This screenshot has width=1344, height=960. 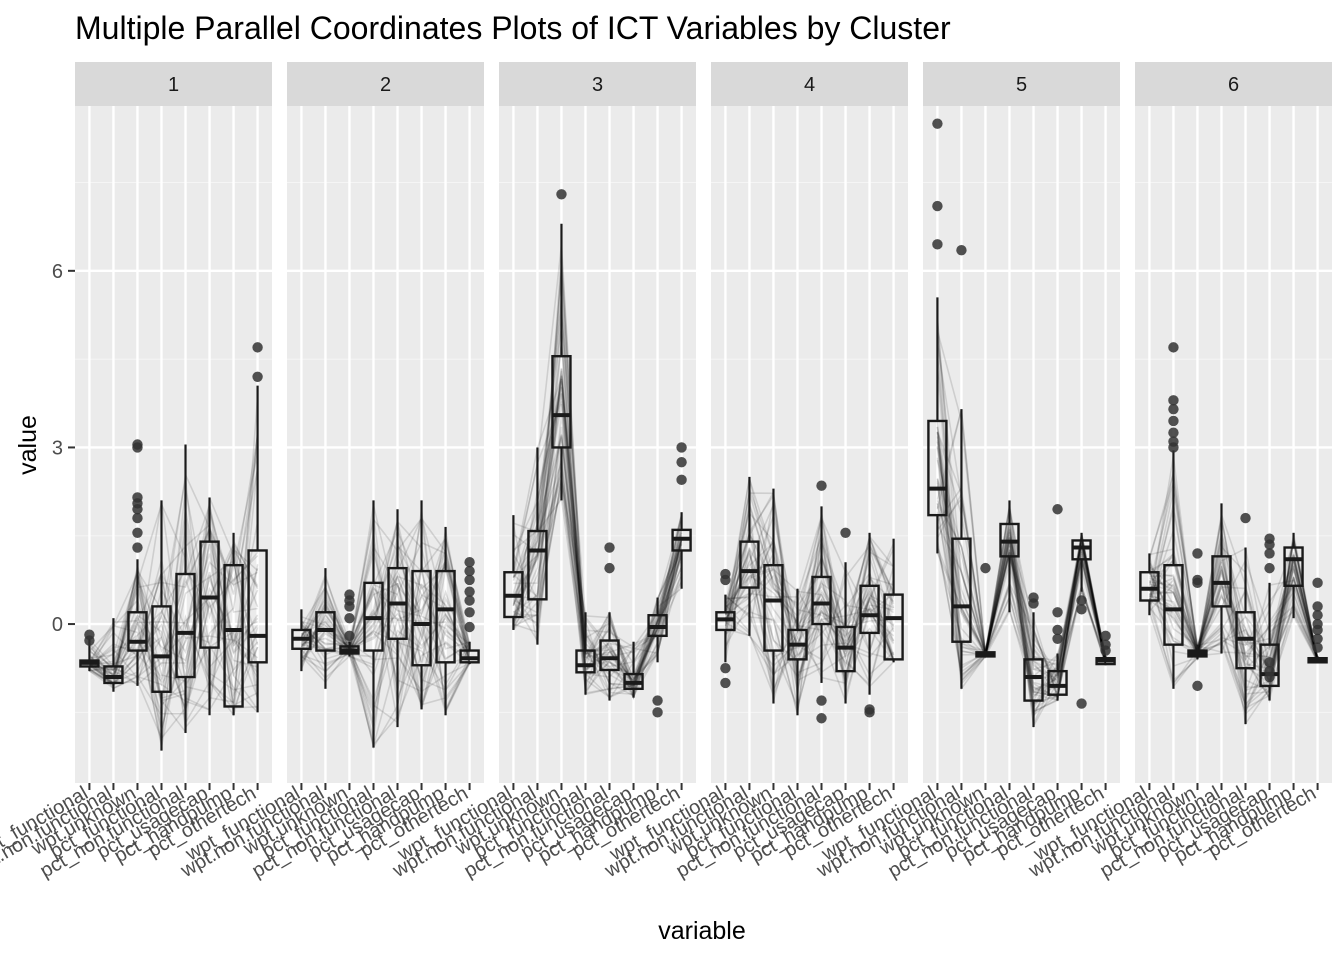 What do you see at coordinates (1105, 648) in the screenshot?
I see `boxplot-pct_othertech` at bounding box center [1105, 648].